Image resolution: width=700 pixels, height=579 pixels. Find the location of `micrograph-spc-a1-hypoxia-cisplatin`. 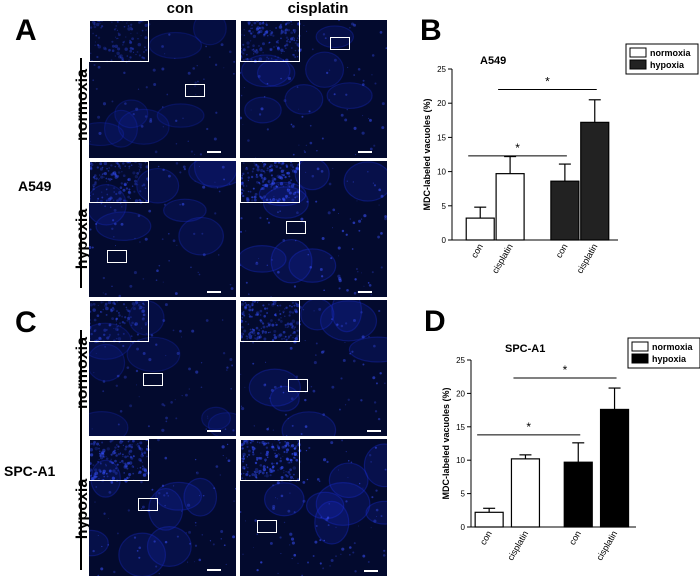

micrograph-spc-a1-hypoxia-cisplatin is located at coordinates (313, 507).